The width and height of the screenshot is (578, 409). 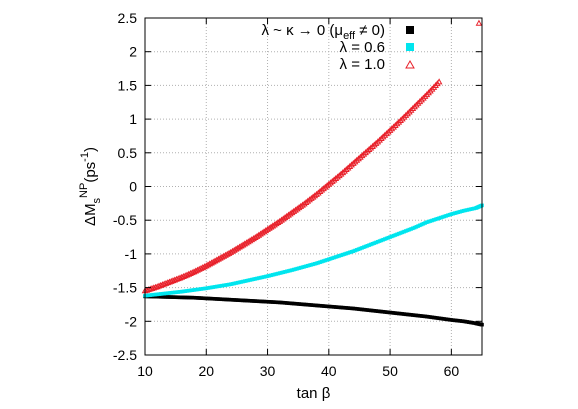 I want to click on y-tick-label: -2.5, so click(x=125, y=355).